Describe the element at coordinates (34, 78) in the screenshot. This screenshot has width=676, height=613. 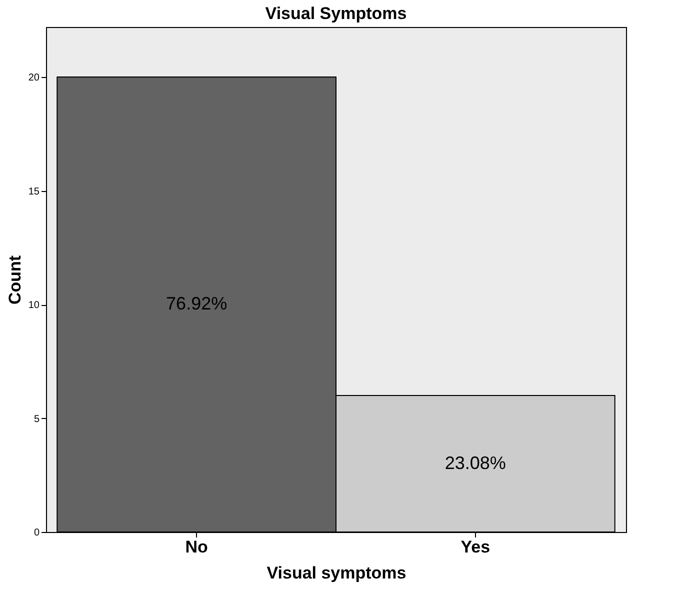
I see `y-tick-label: 20` at that location.